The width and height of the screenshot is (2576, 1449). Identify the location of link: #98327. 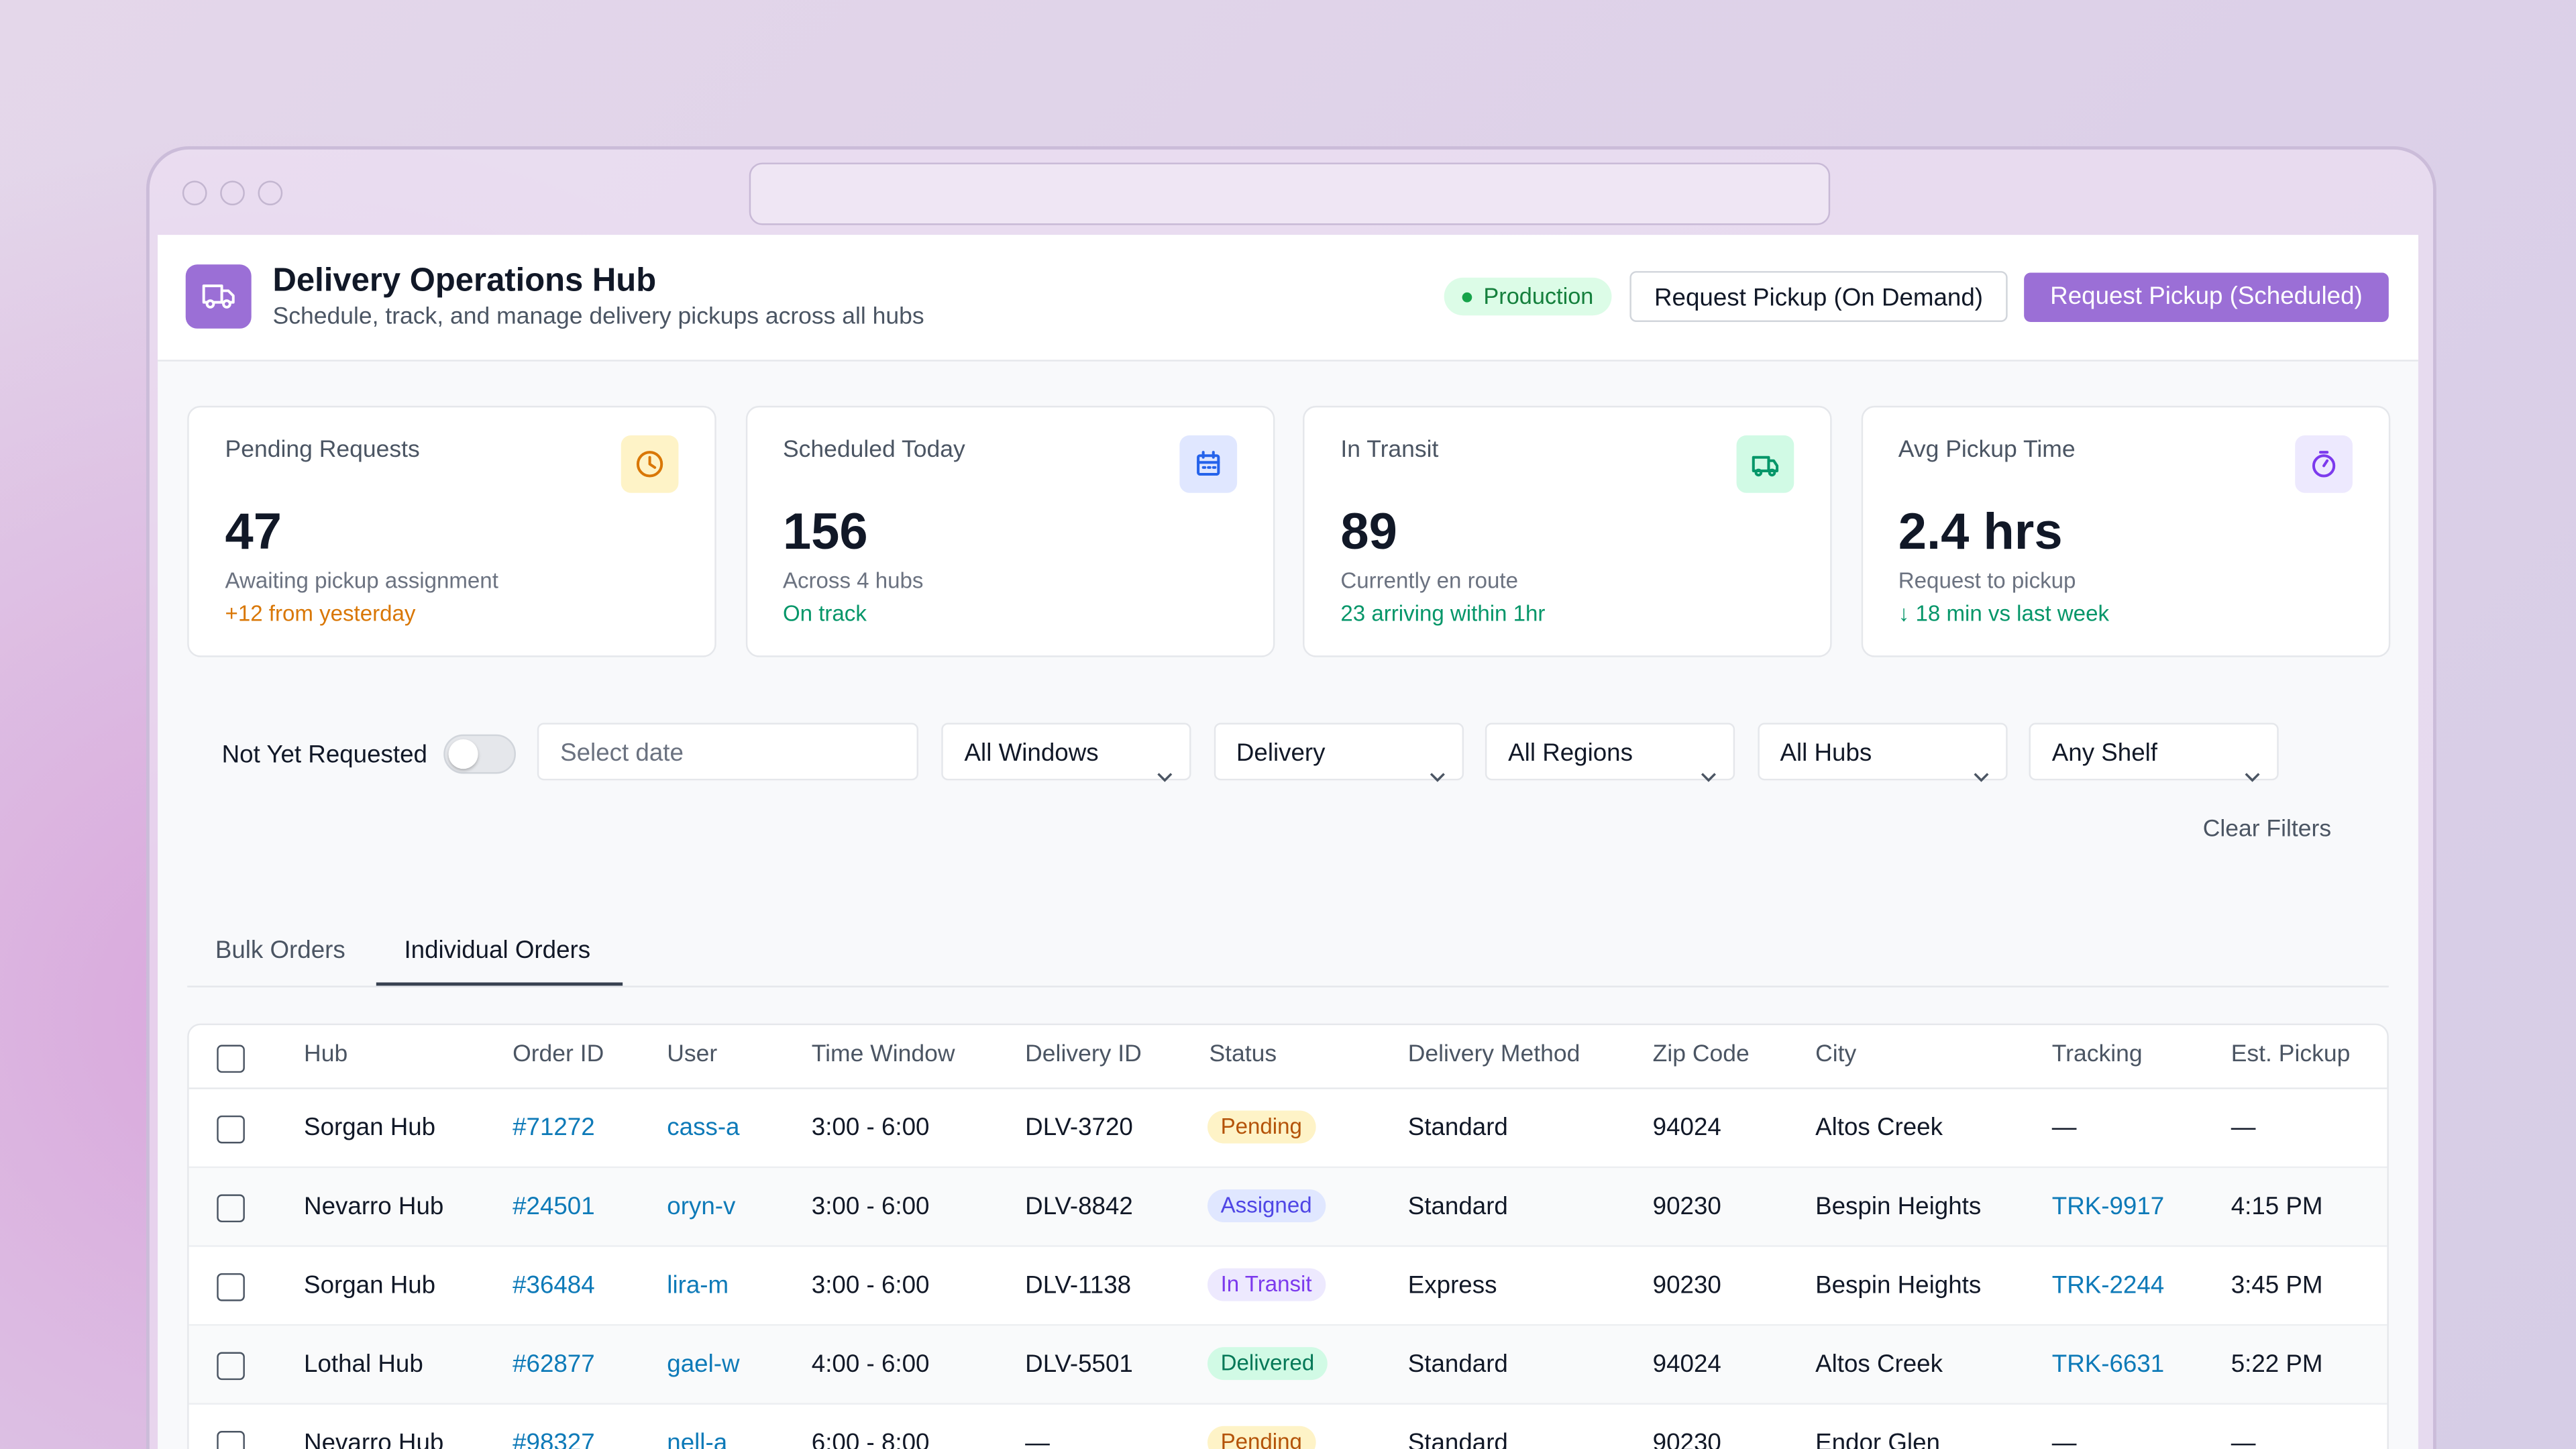
(554, 1439).